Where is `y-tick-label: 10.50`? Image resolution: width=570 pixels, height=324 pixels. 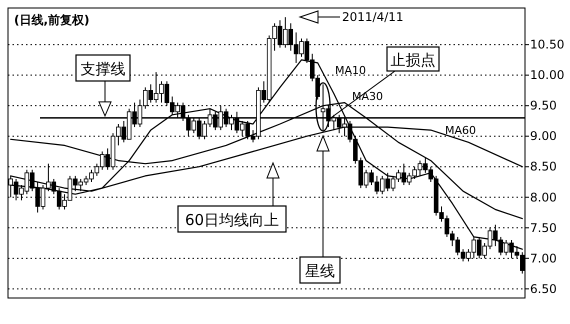 y-tick-label: 10.50 is located at coordinates (547, 45).